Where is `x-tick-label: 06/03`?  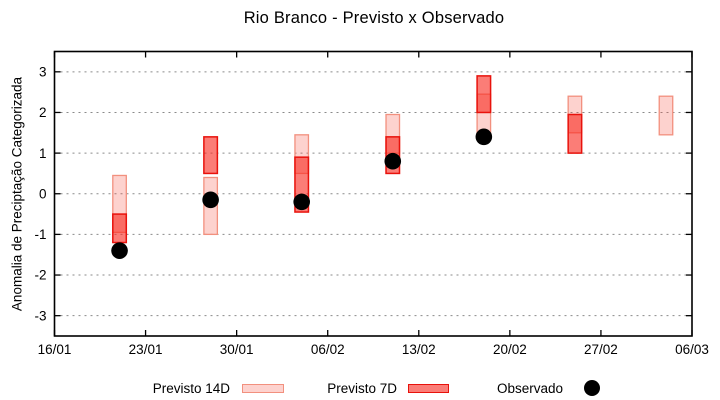
x-tick-label: 06/03 is located at coordinates (692, 349).